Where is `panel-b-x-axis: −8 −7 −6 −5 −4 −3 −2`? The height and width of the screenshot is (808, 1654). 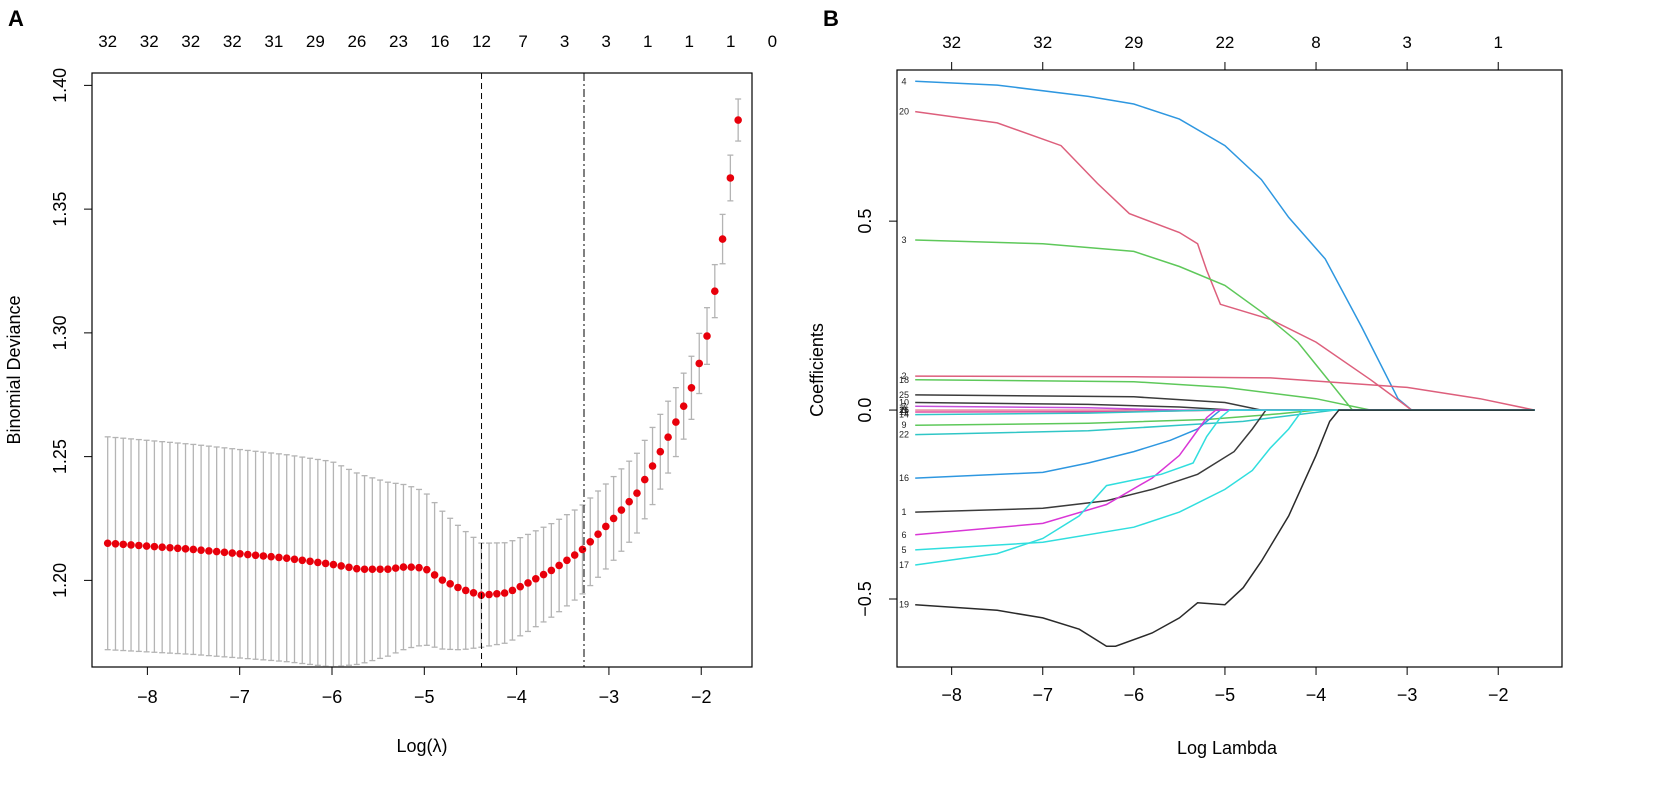 panel-b-x-axis: −8 −7 −6 −5 −4 −3 −2 is located at coordinates (1224, 686).